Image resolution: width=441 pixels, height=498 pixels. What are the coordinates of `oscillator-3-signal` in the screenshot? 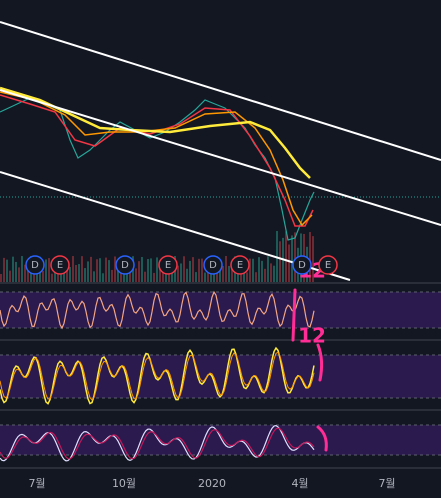 It's located at (157, 443).